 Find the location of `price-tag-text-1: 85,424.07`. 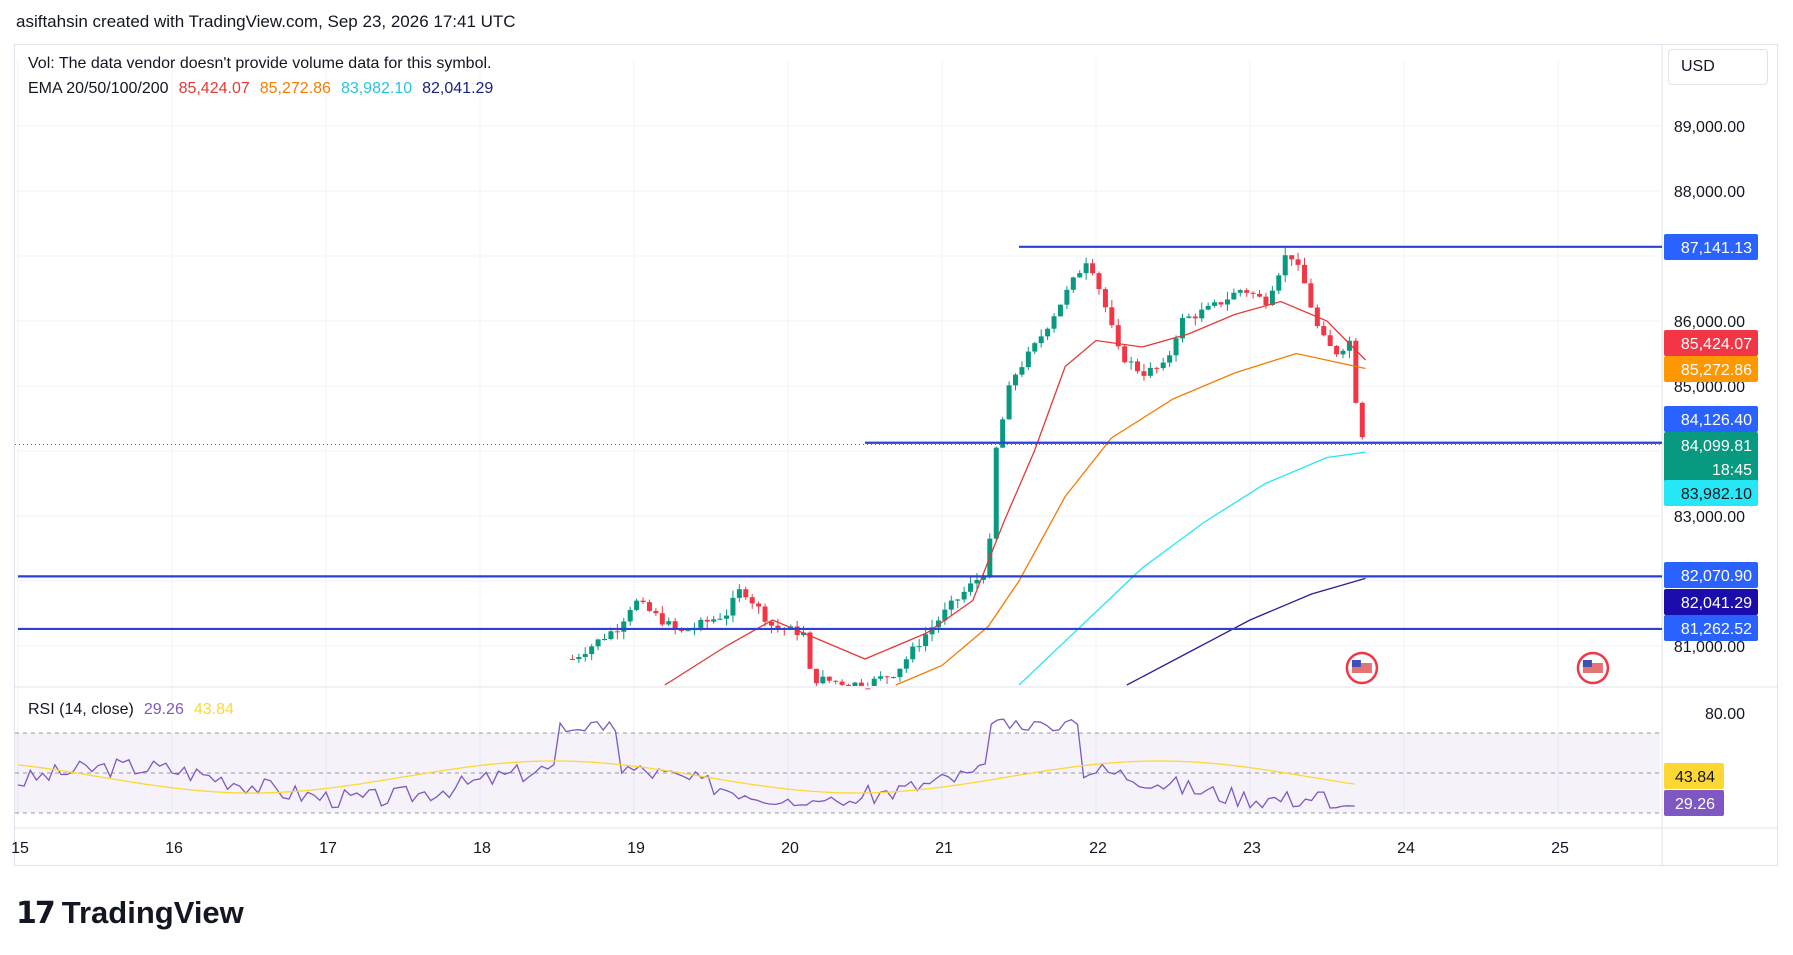

price-tag-text-1: 85,424.07 is located at coordinates (1716, 344).